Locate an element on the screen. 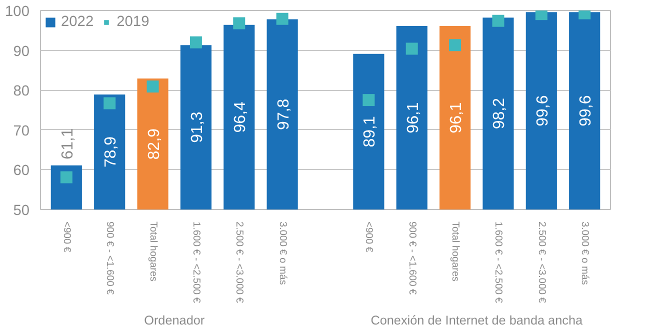 The image size is (650, 333). y-tick-label: 100 is located at coordinates (17, 12).